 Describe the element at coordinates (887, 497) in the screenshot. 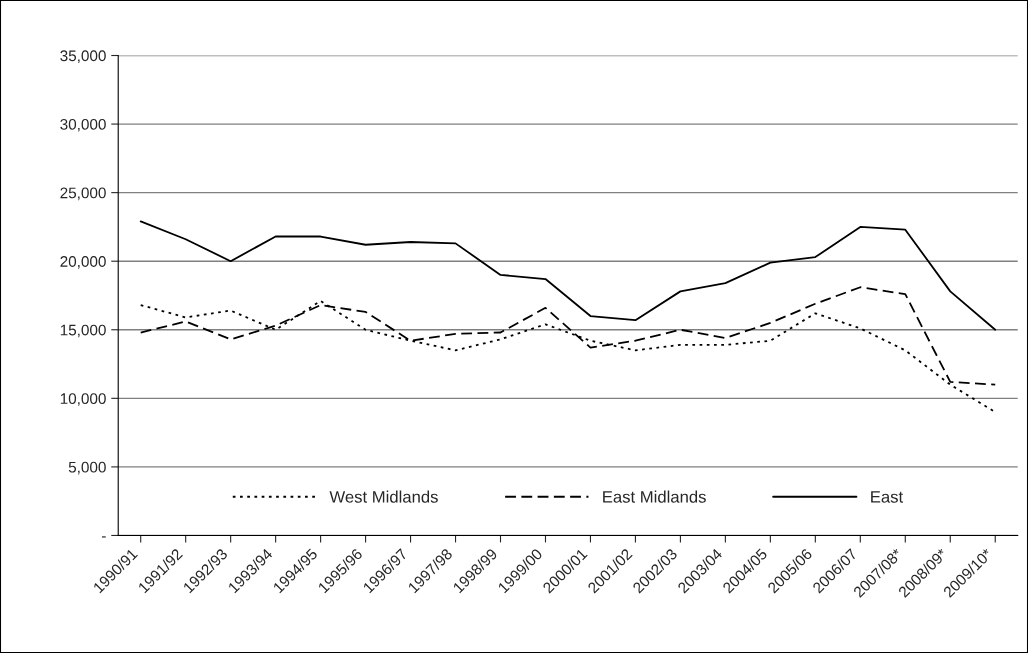

I see `legend-label: East` at that location.